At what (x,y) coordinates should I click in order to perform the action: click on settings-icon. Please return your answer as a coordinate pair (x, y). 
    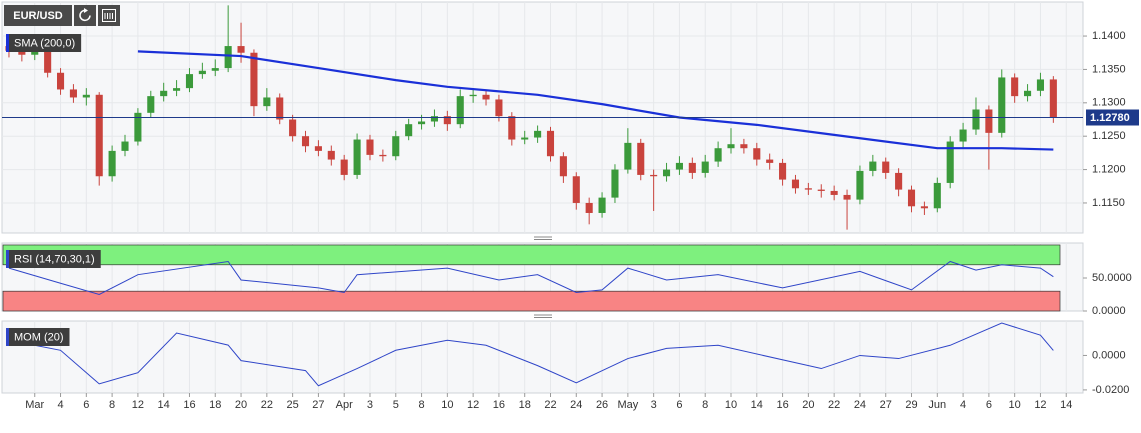
    Looking at the image, I should click on (109, 15).